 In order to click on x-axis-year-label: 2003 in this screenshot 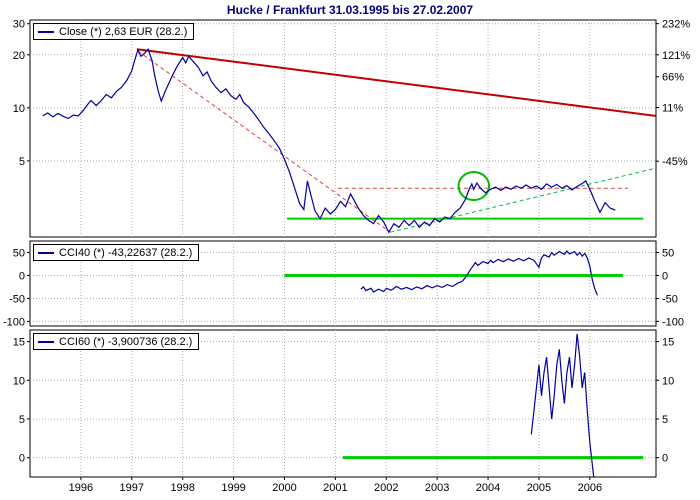, I will do `click(437, 488)`.